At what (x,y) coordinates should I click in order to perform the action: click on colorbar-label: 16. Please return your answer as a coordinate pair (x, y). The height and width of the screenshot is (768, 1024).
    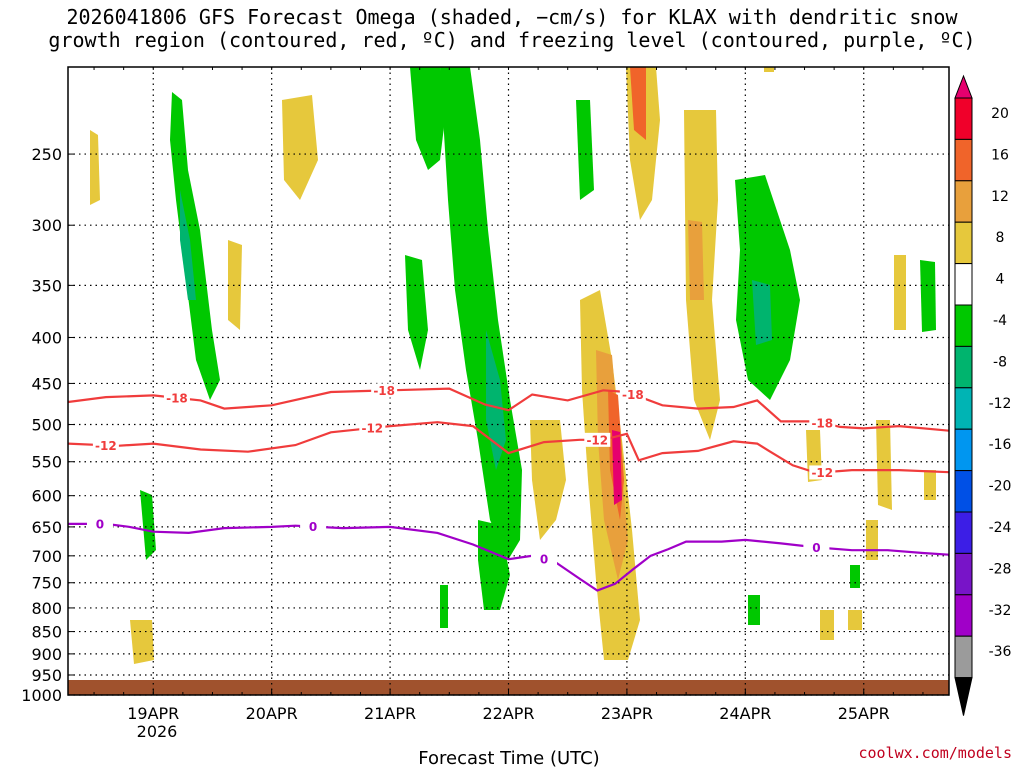
    Looking at the image, I should click on (1000, 155).